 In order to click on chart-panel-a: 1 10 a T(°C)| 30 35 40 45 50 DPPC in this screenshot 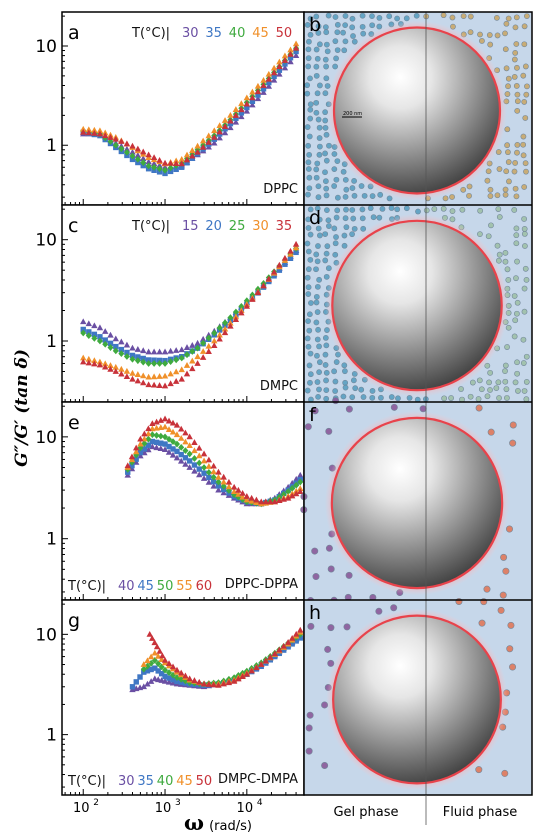, I will do `click(170, 108)`.